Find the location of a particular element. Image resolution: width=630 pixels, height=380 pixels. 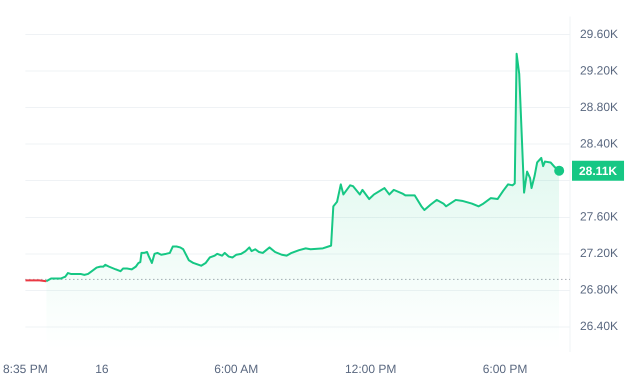

y-tick-label: 26.40K is located at coordinates (599, 326).